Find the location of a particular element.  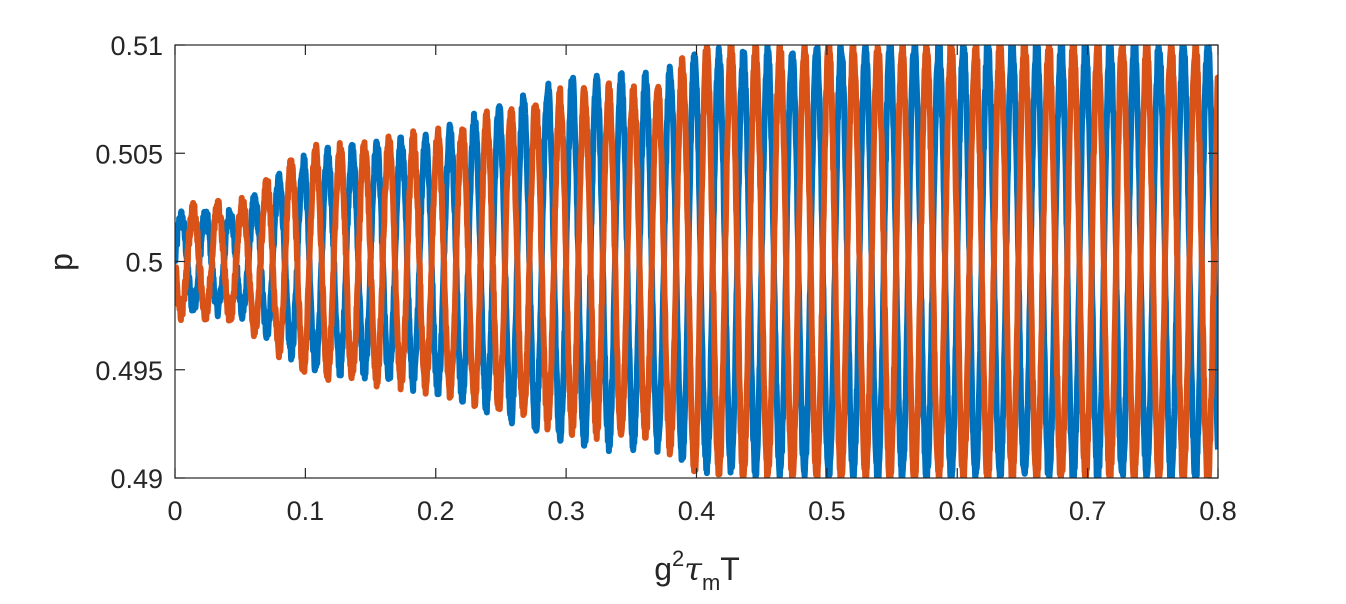

y-tick-label: 0.495 is located at coordinates (129, 371).